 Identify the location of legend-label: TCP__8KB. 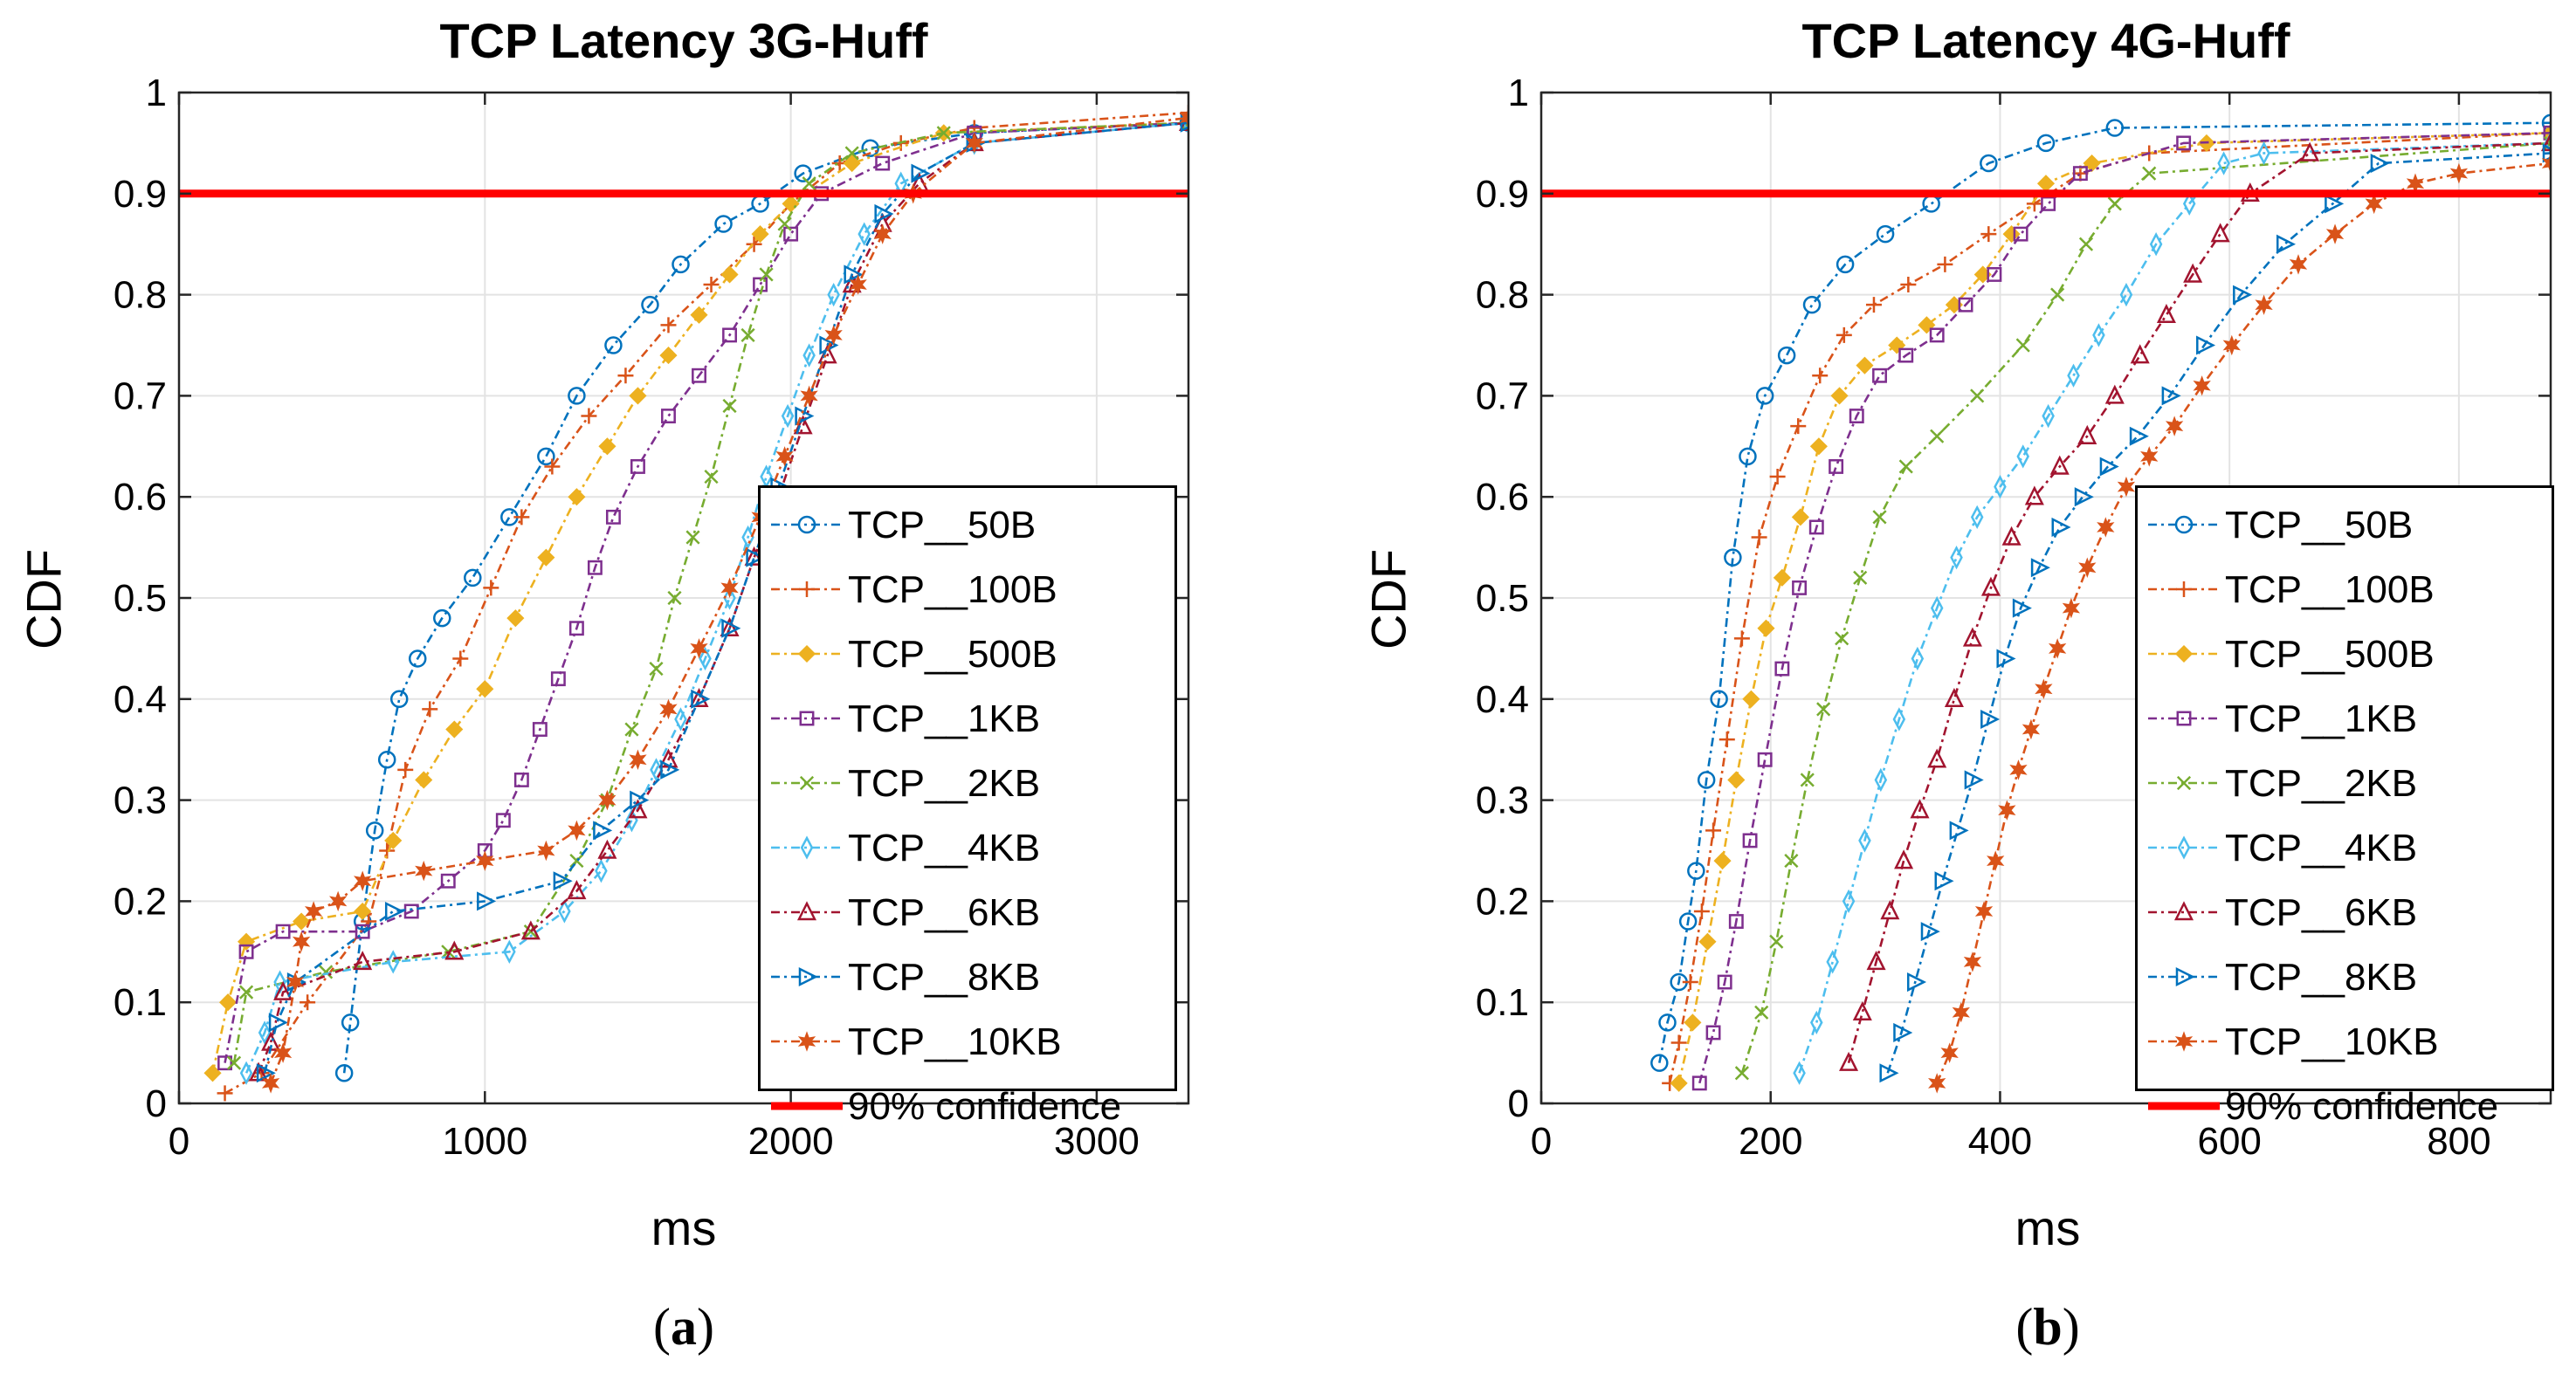
(2321, 977).